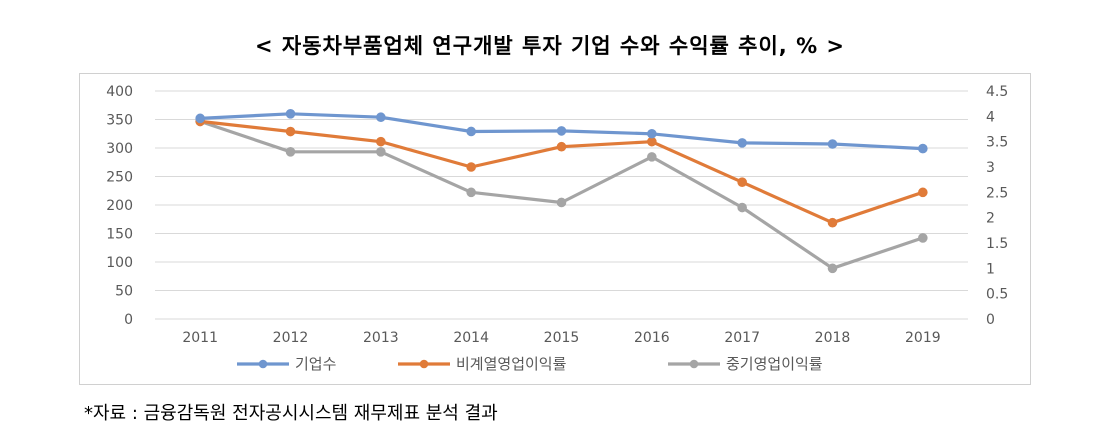  What do you see at coordinates (652, 338) in the screenshot?
I see `x-tick-label: 2016` at bounding box center [652, 338].